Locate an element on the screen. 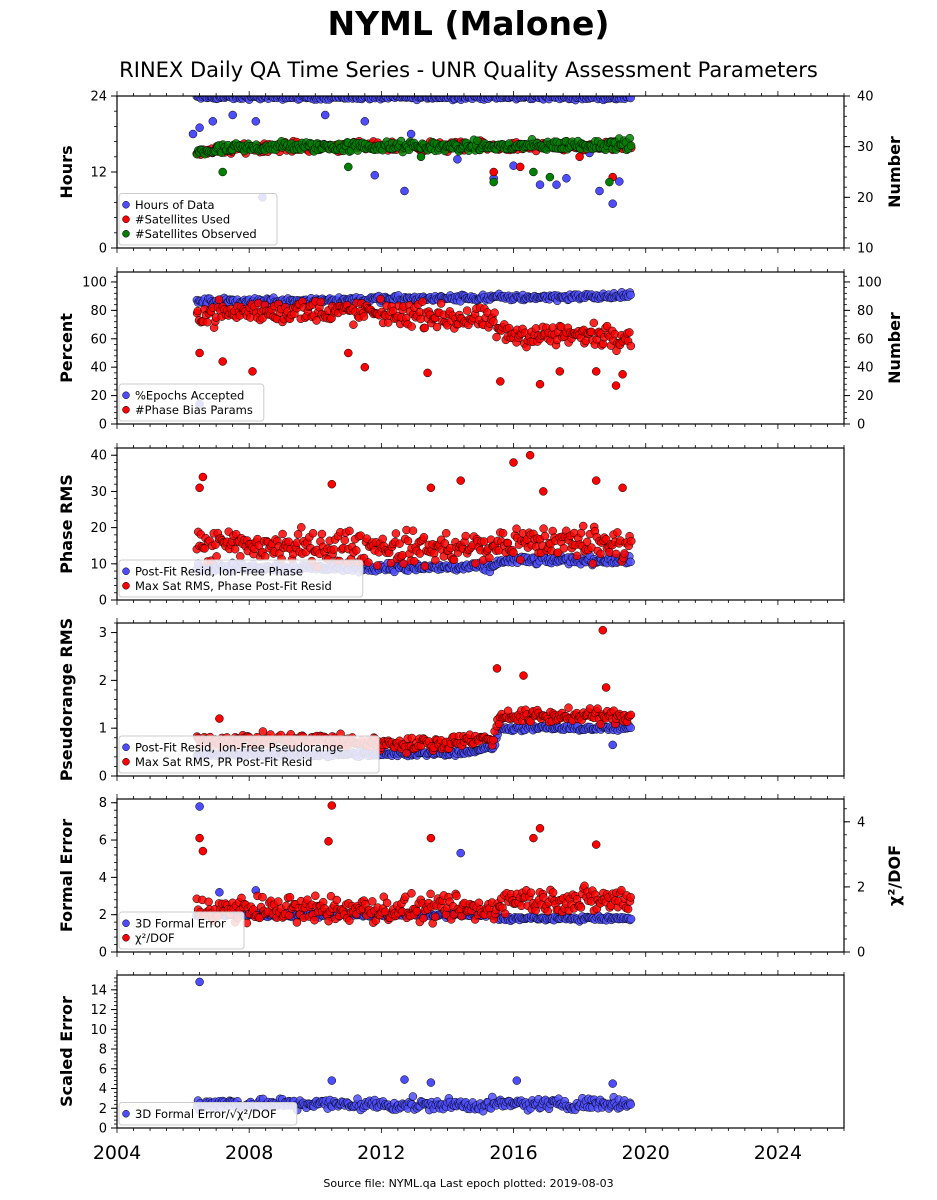 Image resolution: width=937 pixels, height=1200 pixels. y-right-tick-label: 100 is located at coordinates (869, 282).